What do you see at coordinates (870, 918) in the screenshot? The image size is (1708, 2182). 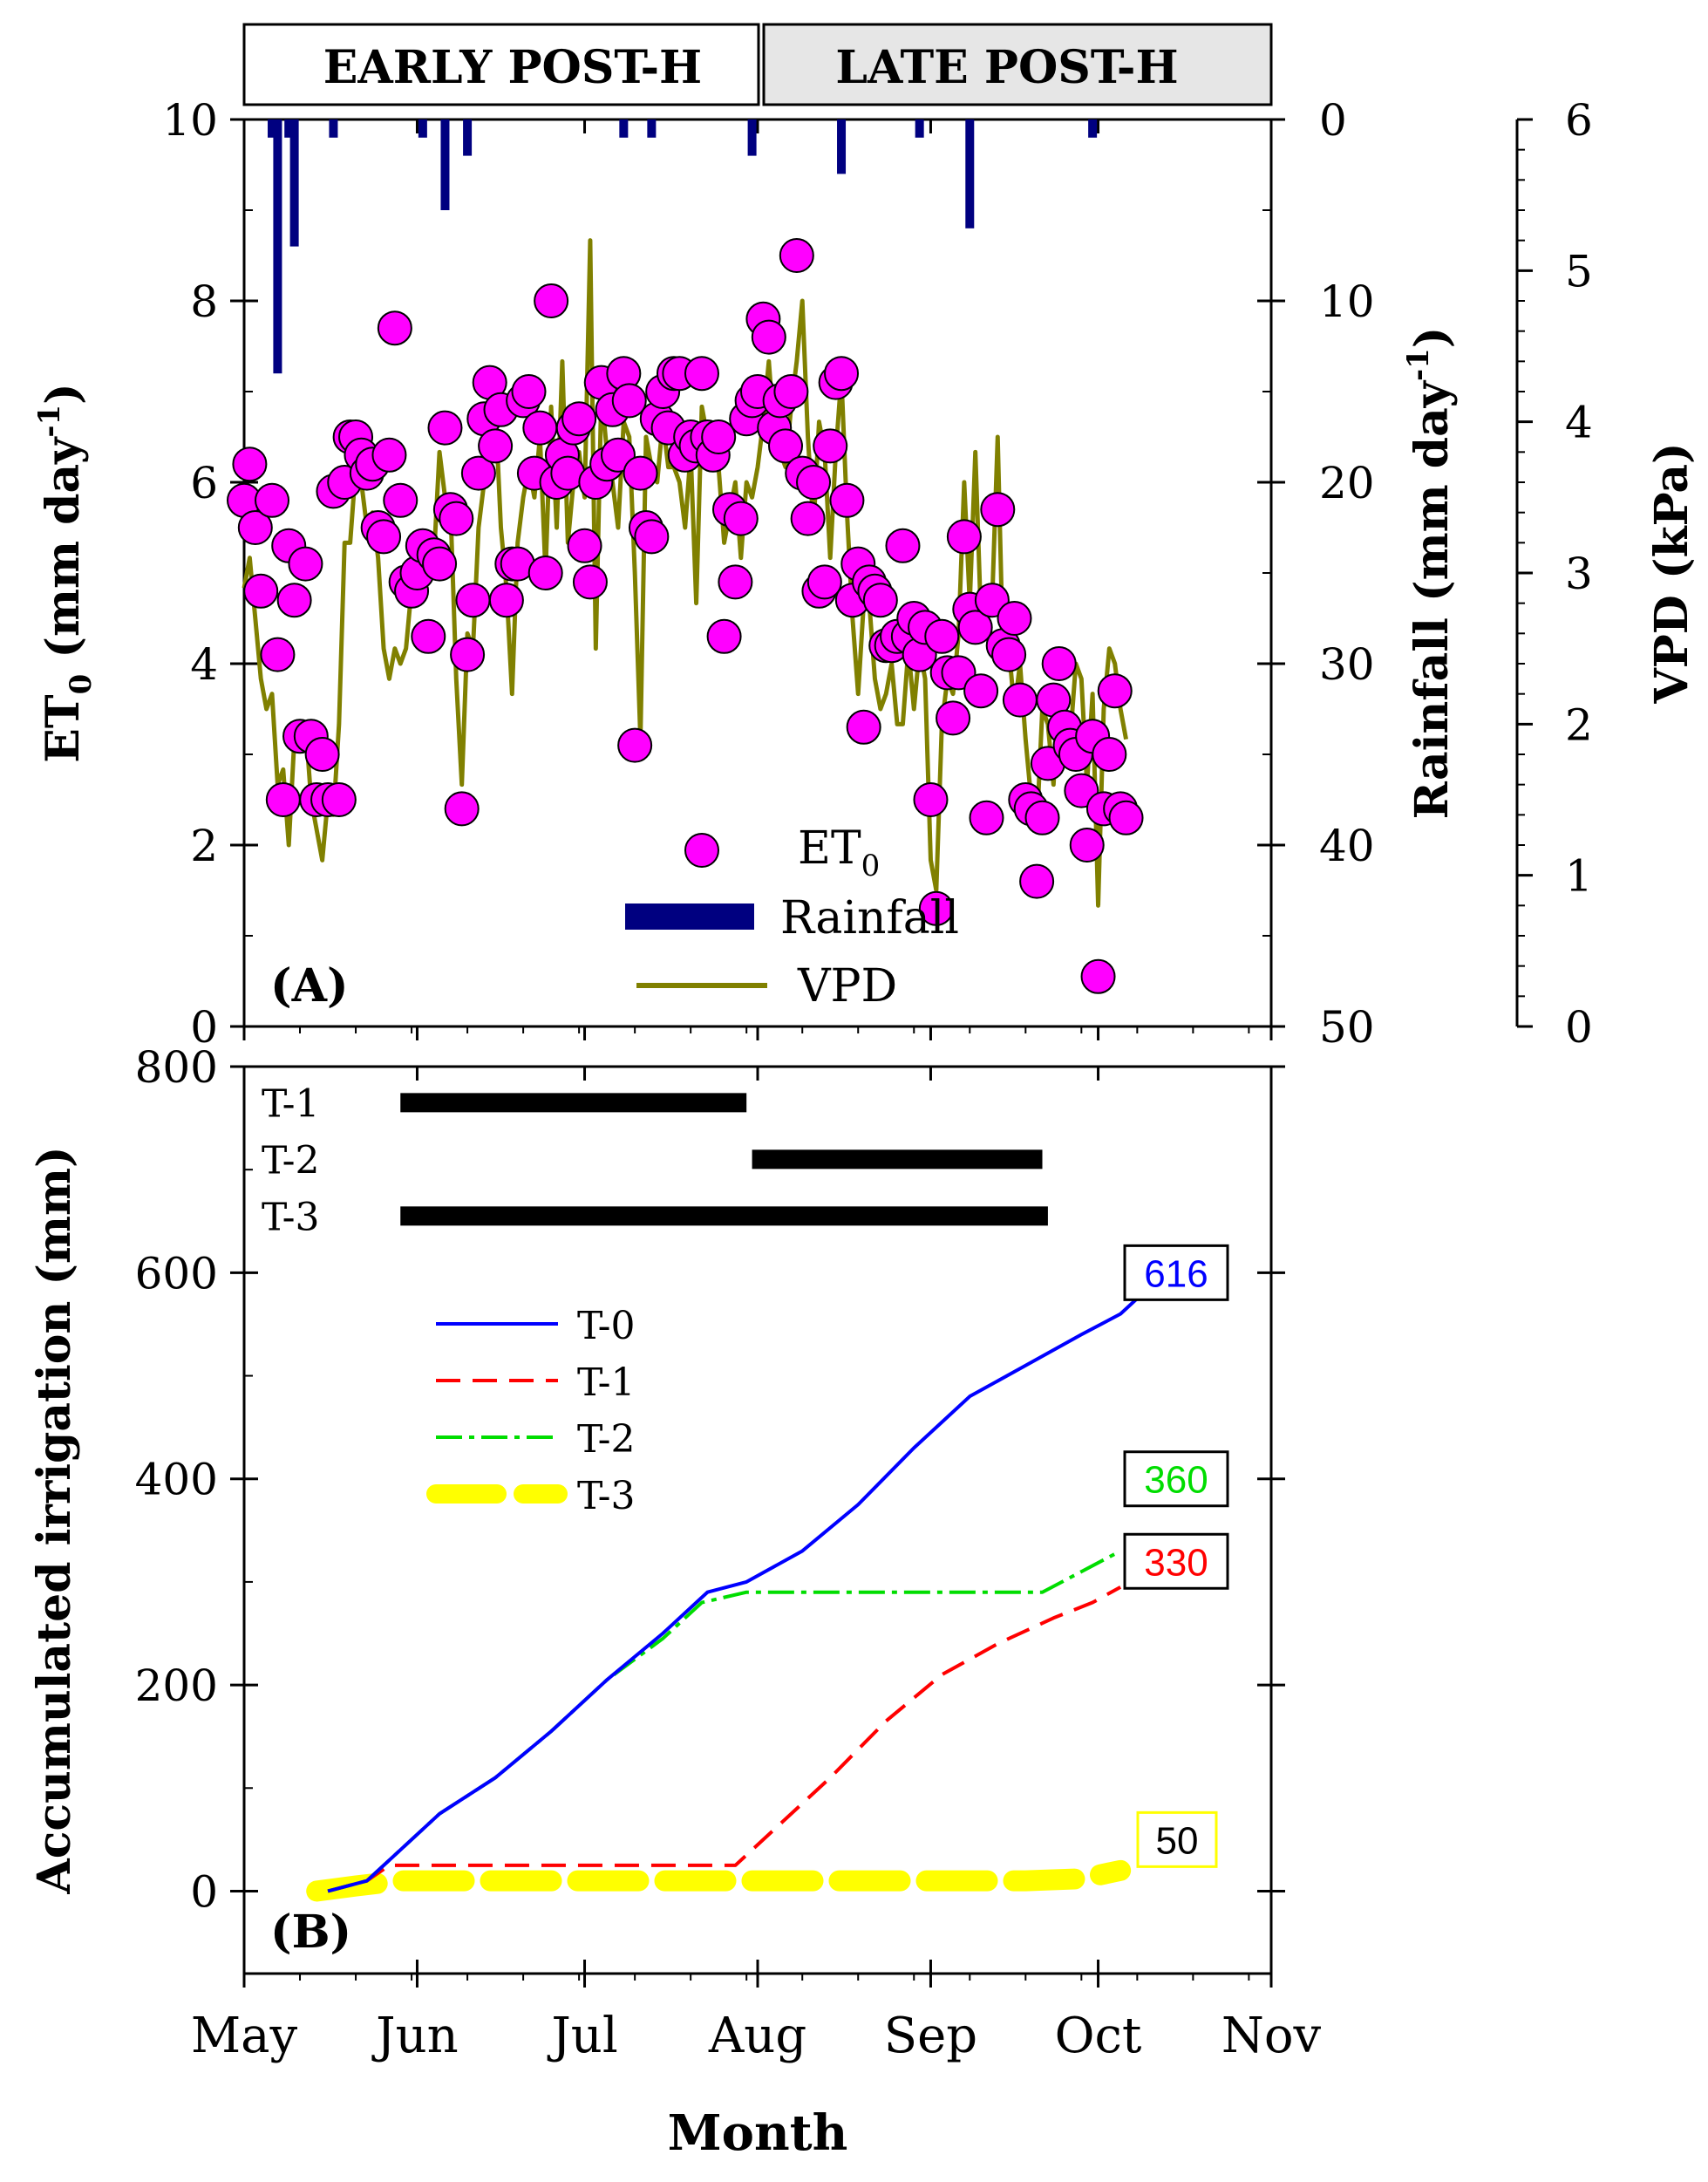 I see `legend-rainfall-label: Rainfall` at bounding box center [870, 918].